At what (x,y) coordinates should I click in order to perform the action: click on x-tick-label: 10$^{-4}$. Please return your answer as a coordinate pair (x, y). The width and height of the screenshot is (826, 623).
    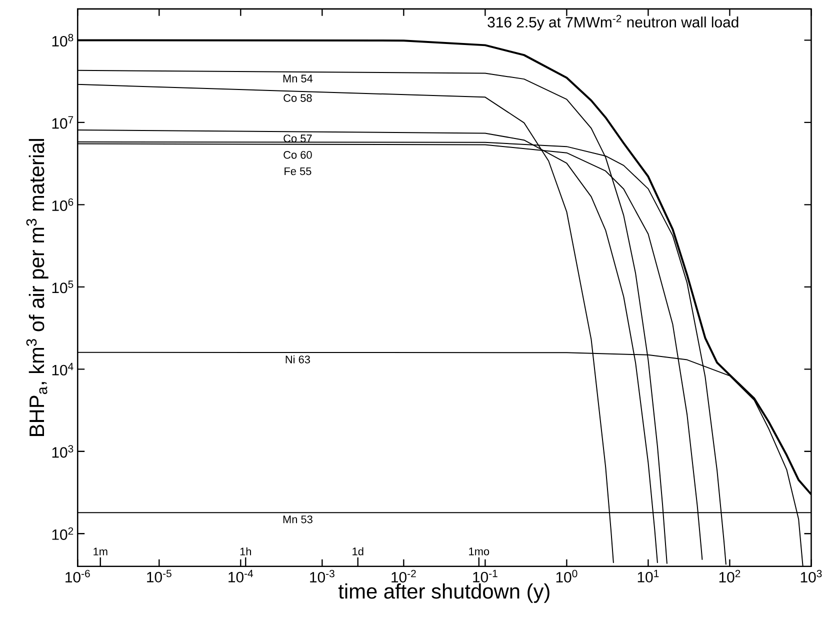
    Looking at the image, I should click on (241, 576).